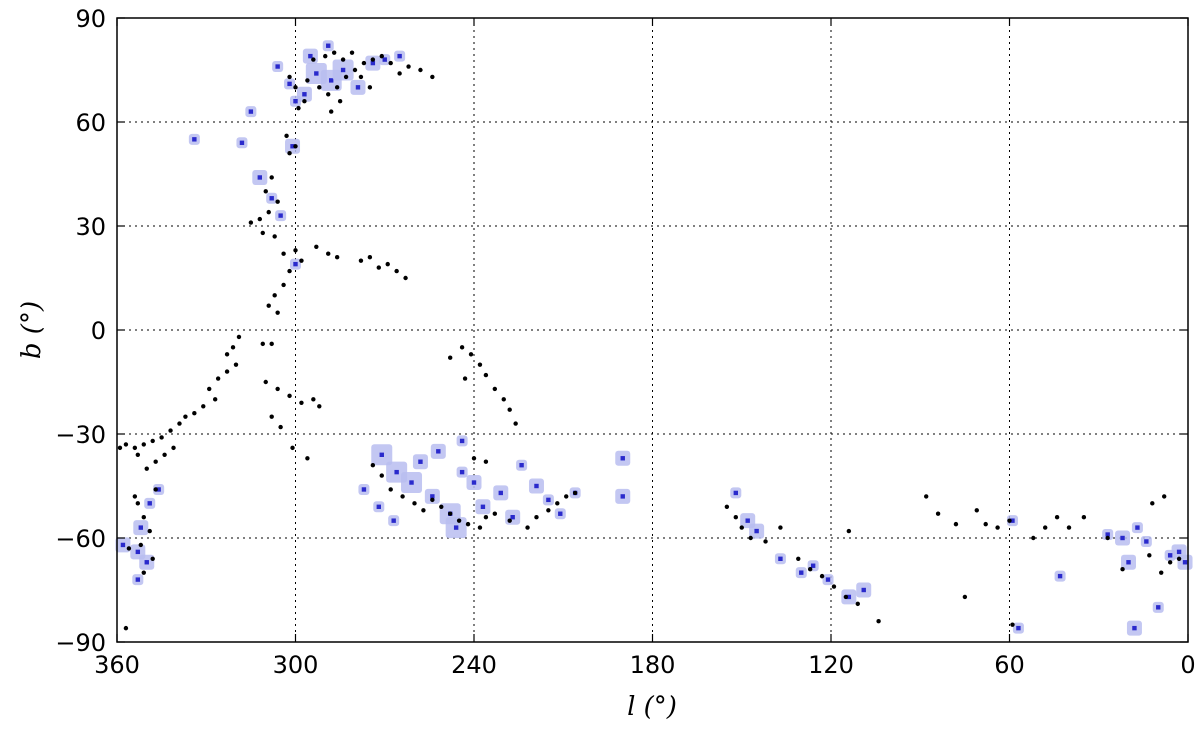 The image size is (1200, 729). Describe the element at coordinates (653, 665) in the screenshot. I see `x-tick-label: 180` at that location.